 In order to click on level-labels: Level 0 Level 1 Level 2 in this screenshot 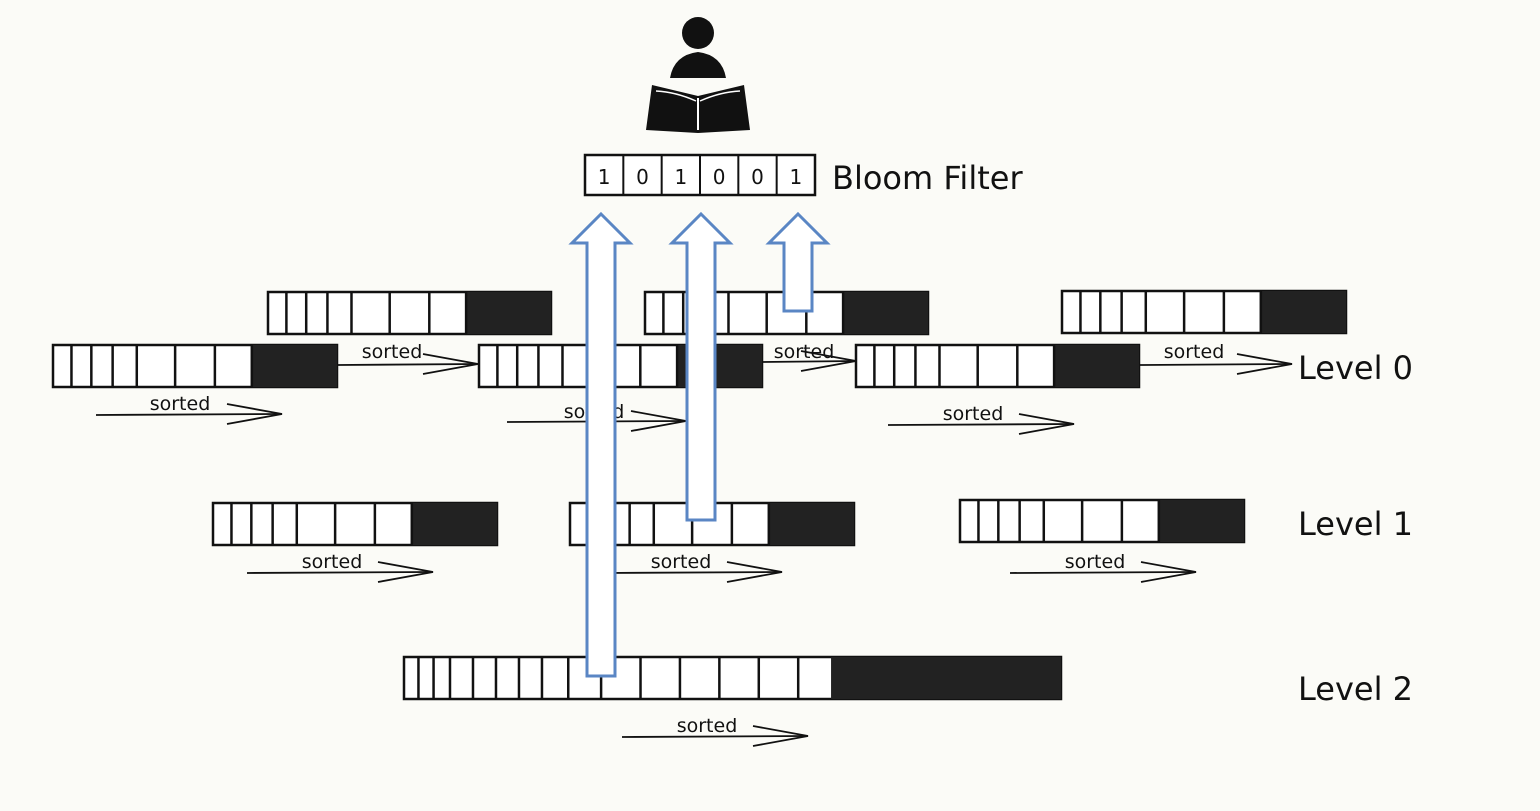, I will do `click(1355, 528)`.